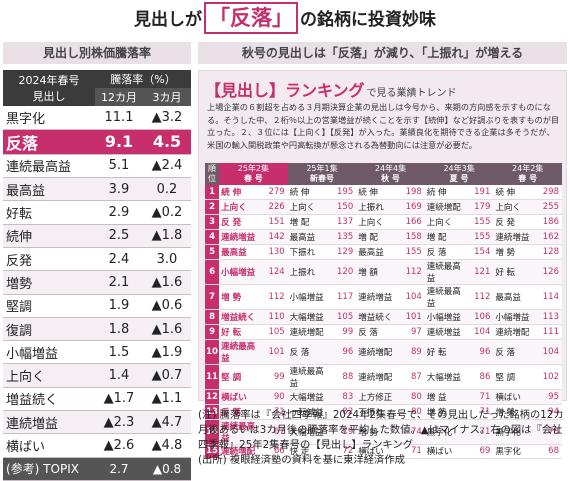 This screenshot has height=481, width=570. Describe the element at coordinates (343, 397) in the screenshot. I see `headline-count: 83` at that location.